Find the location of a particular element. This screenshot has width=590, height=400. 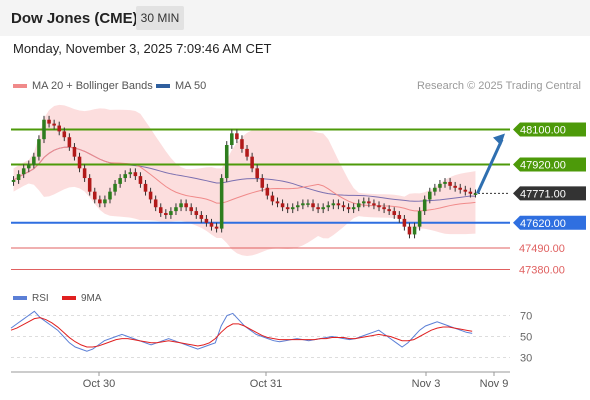

legend-9ma-label: 9MA is located at coordinates (91, 298).